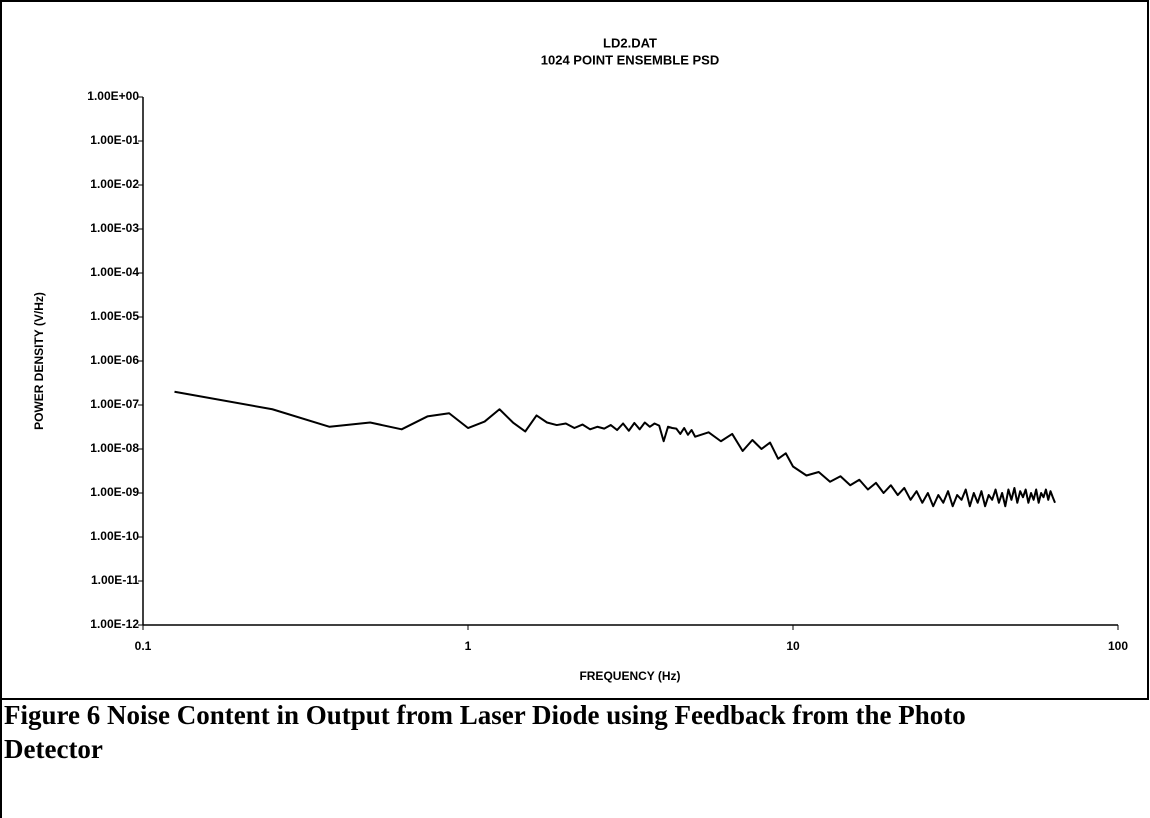 Image resolution: width=1150 pixels, height=818 pixels. Describe the element at coordinates (114, 272) in the screenshot. I see `y-tick-label: 1.00E-04` at that location.